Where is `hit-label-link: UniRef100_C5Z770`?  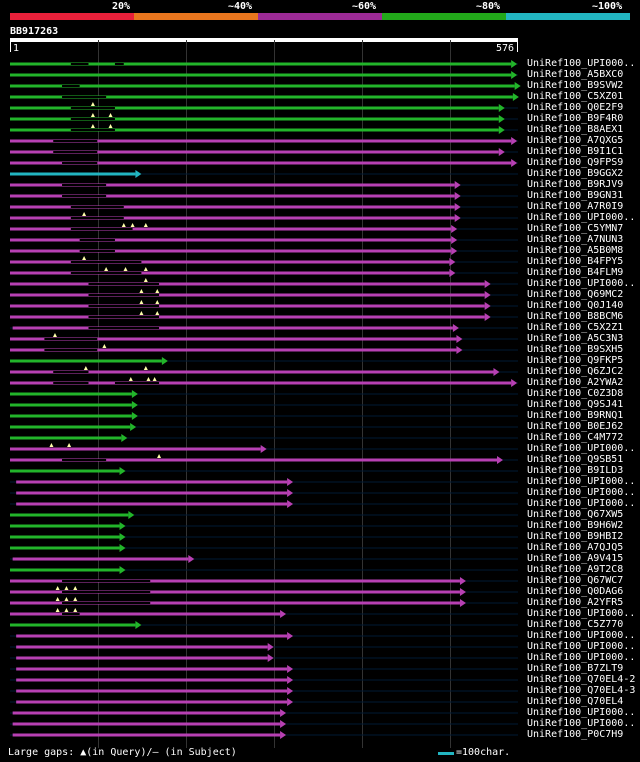 hit-label-link: UniRef100_C5Z770 is located at coordinates (575, 624).